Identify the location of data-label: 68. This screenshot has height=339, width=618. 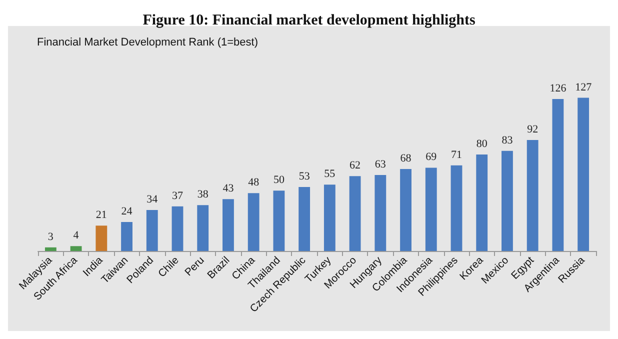
(406, 158).